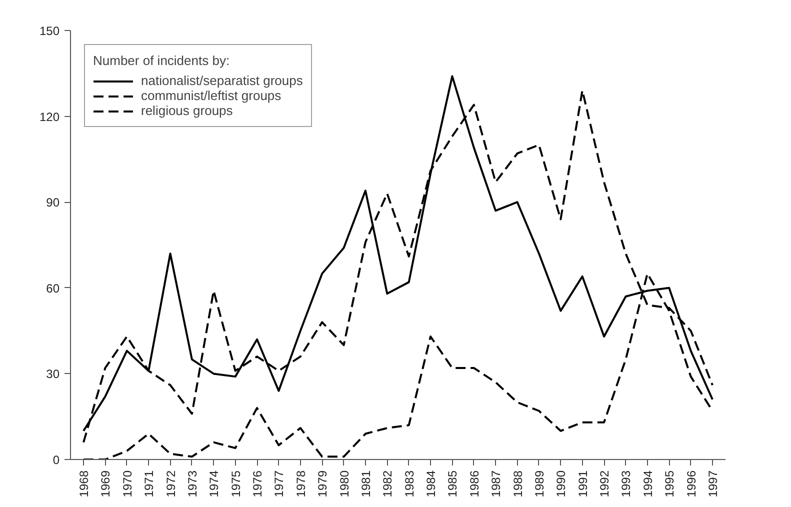  I want to click on x-tick-label: 1984, so click(431, 484).